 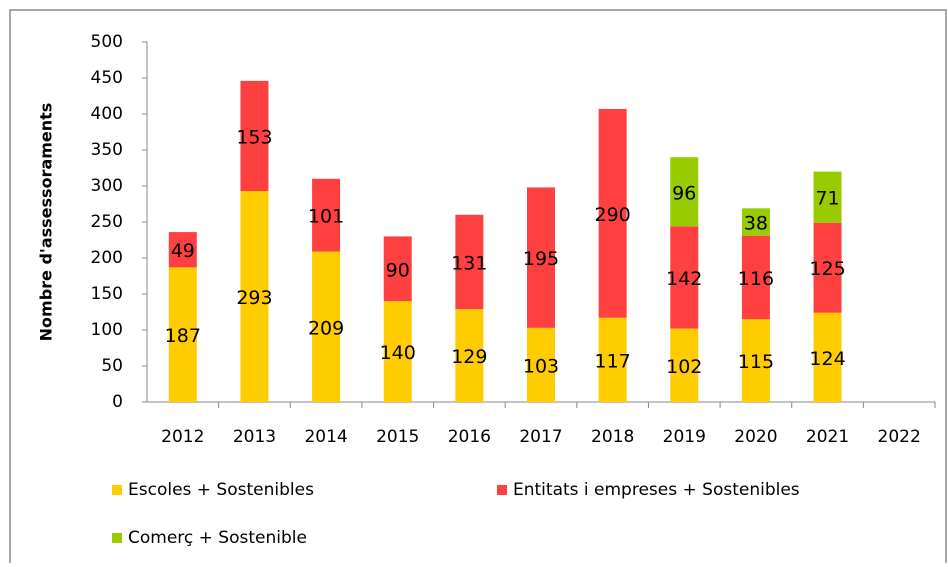 I want to click on x-tick-label: 2014, so click(x=325, y=437).